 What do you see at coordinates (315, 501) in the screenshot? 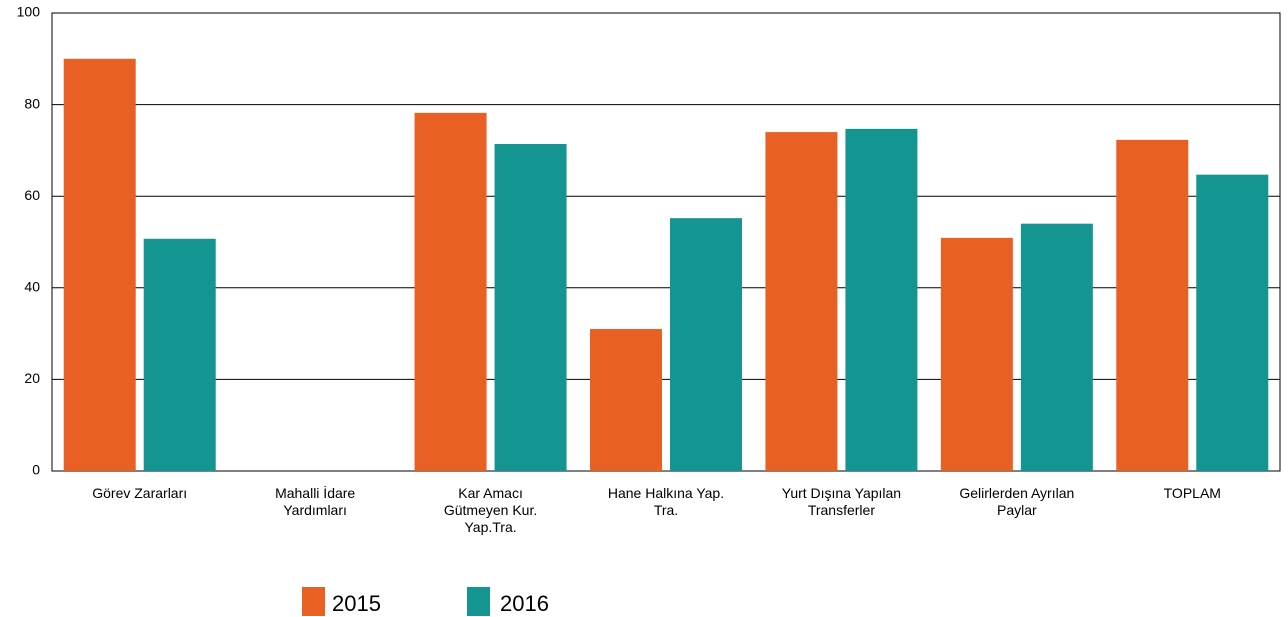
I see `x-tick-label: Mahalli İdare Yardımları` at bounding box center [315, 501].